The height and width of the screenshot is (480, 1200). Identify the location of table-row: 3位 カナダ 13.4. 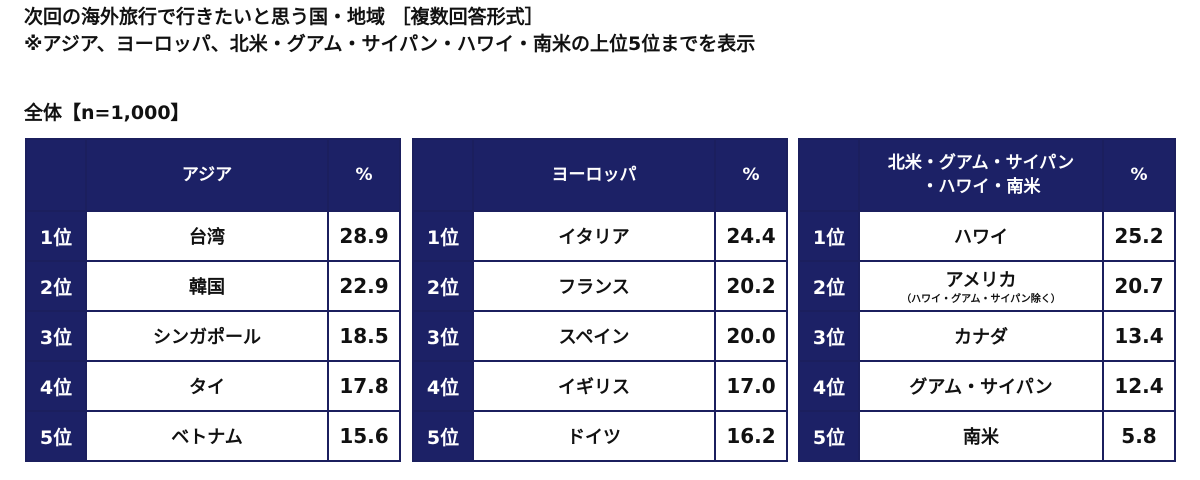
(987, 336).